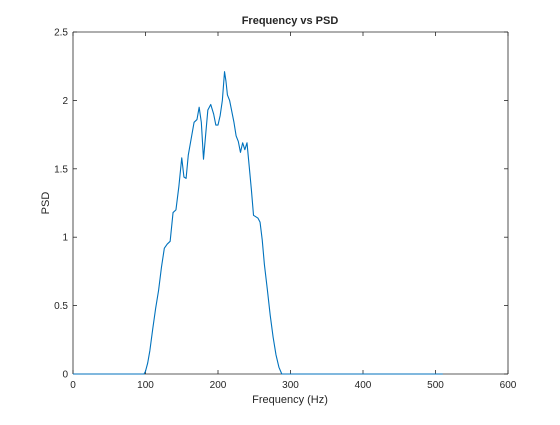 Image resolution: width=560 pixels, height=425 pixels. Describe the element at coordinates (435, 385) in the screenshot. I see `x-tick-label: 500` at that location.